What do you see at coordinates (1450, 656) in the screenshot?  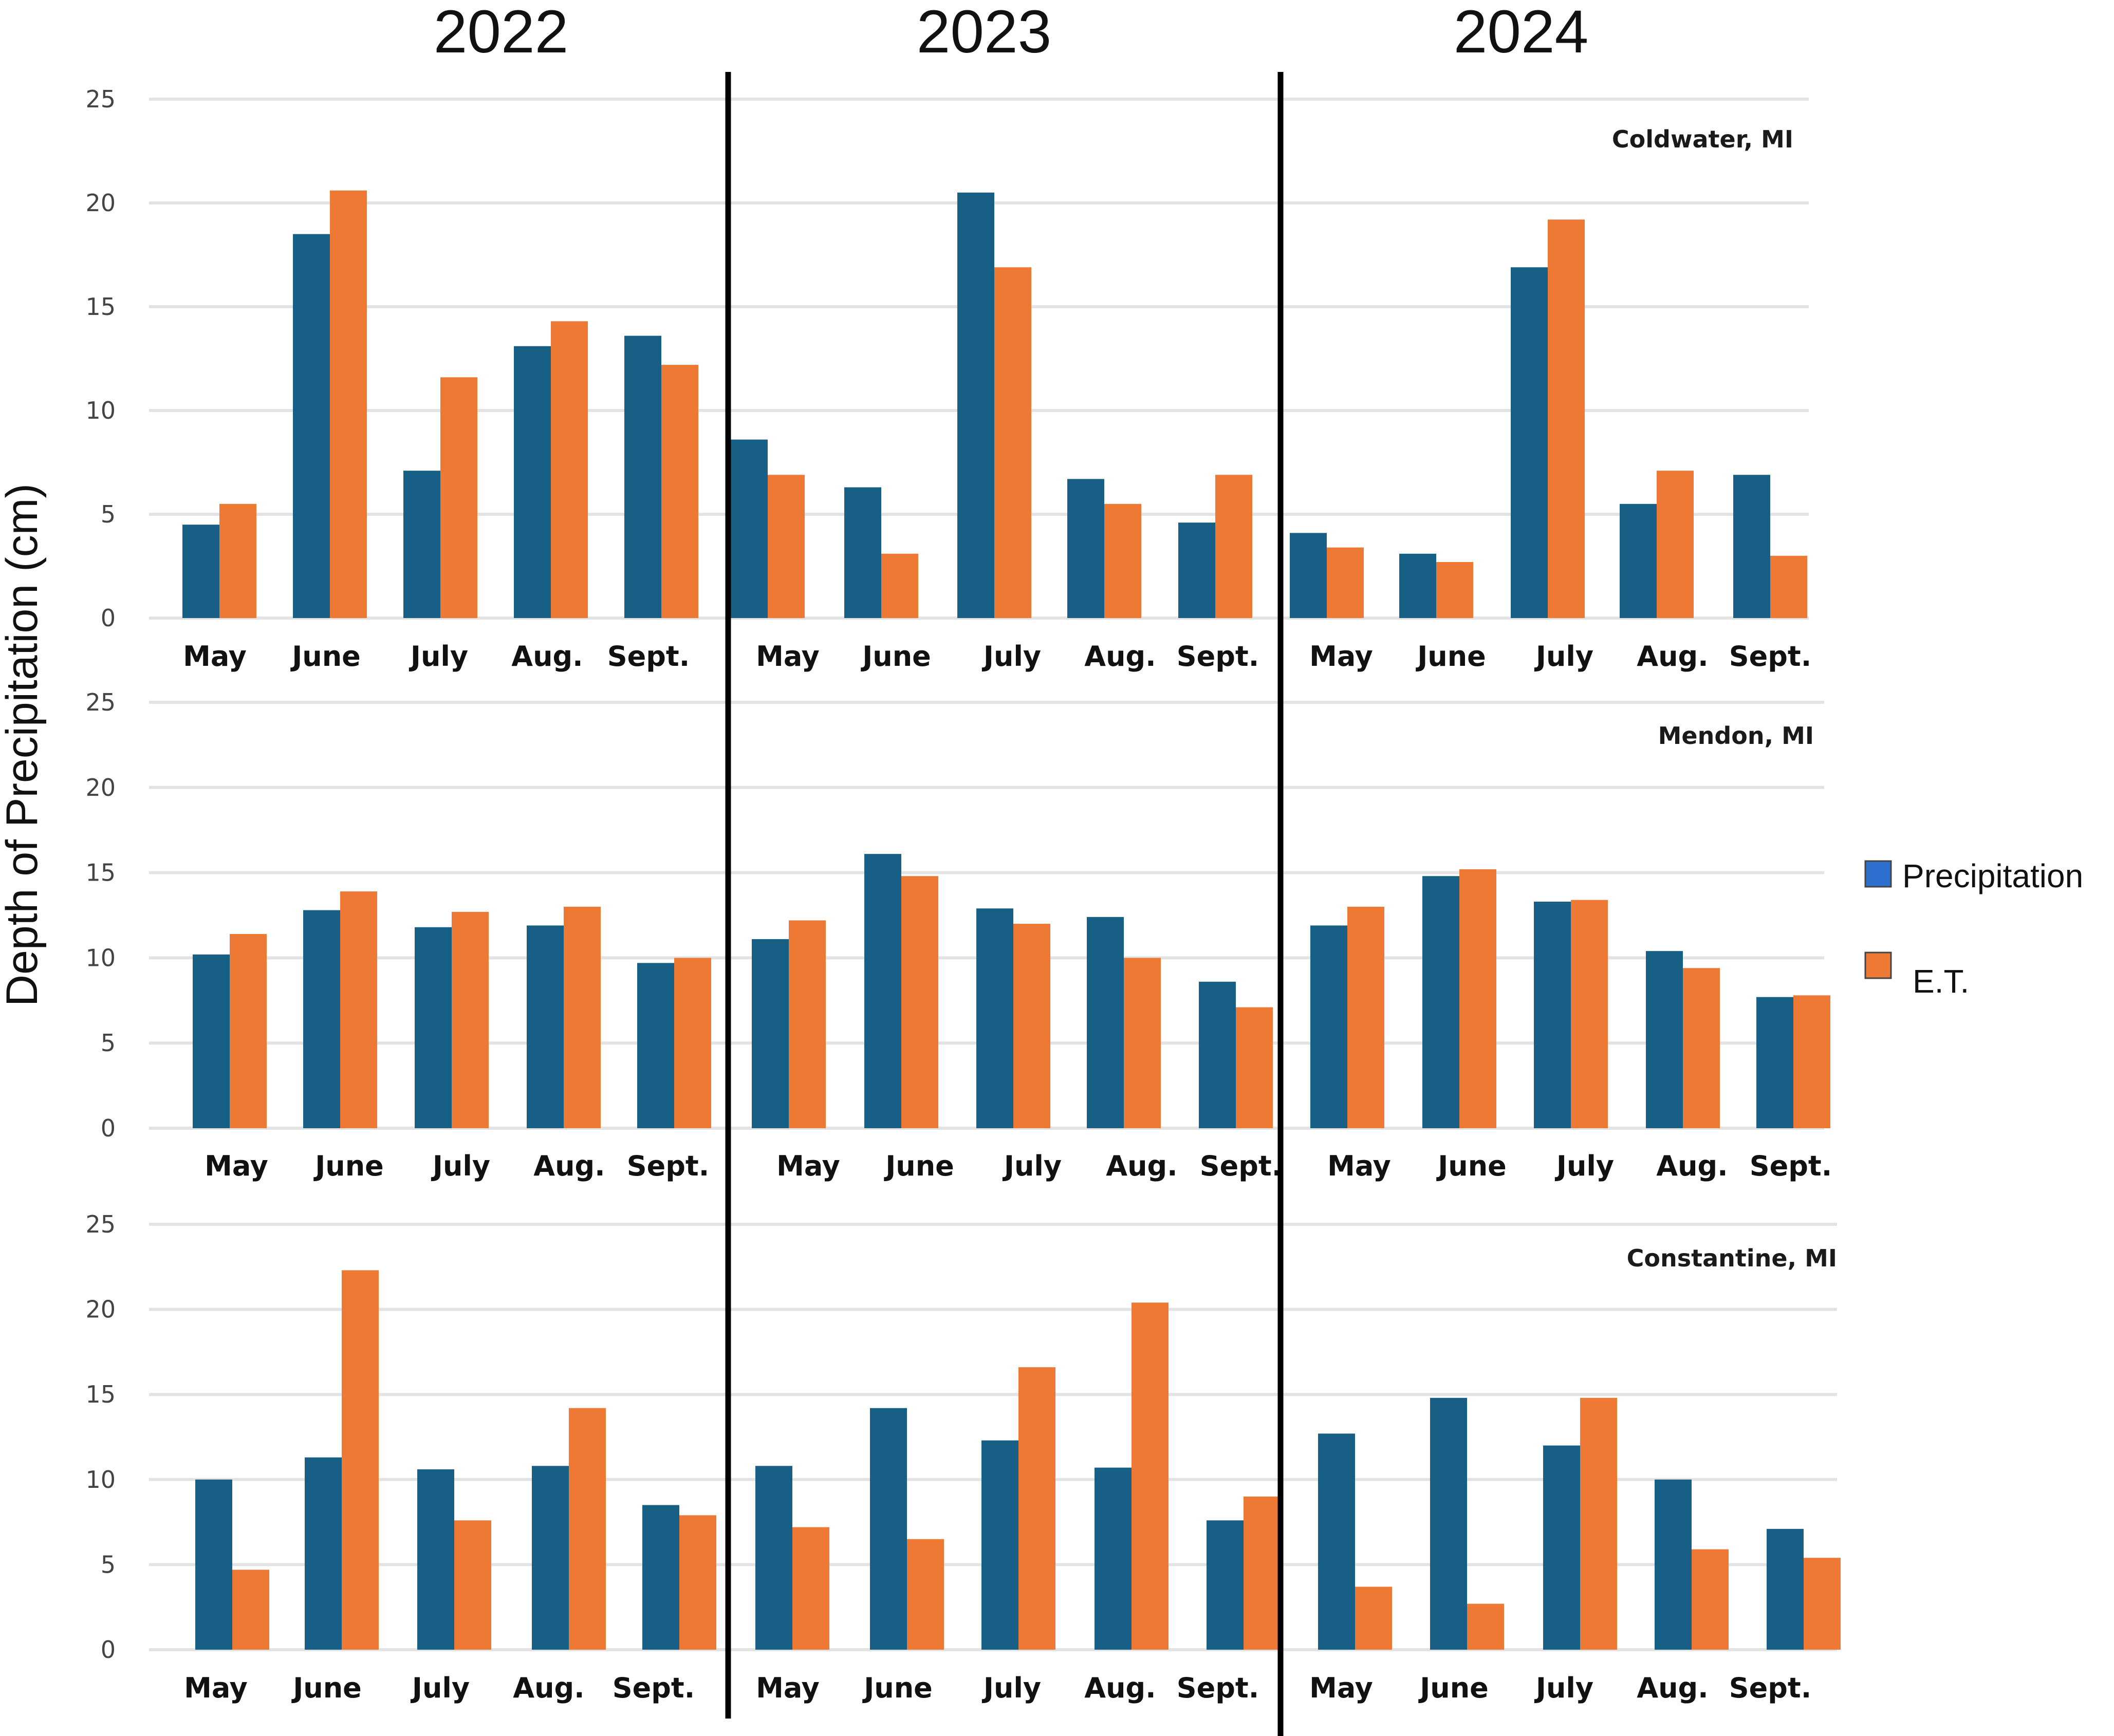 I see `x-tick-label-coldwater-2024: June` at bounding box center [1450, 656].